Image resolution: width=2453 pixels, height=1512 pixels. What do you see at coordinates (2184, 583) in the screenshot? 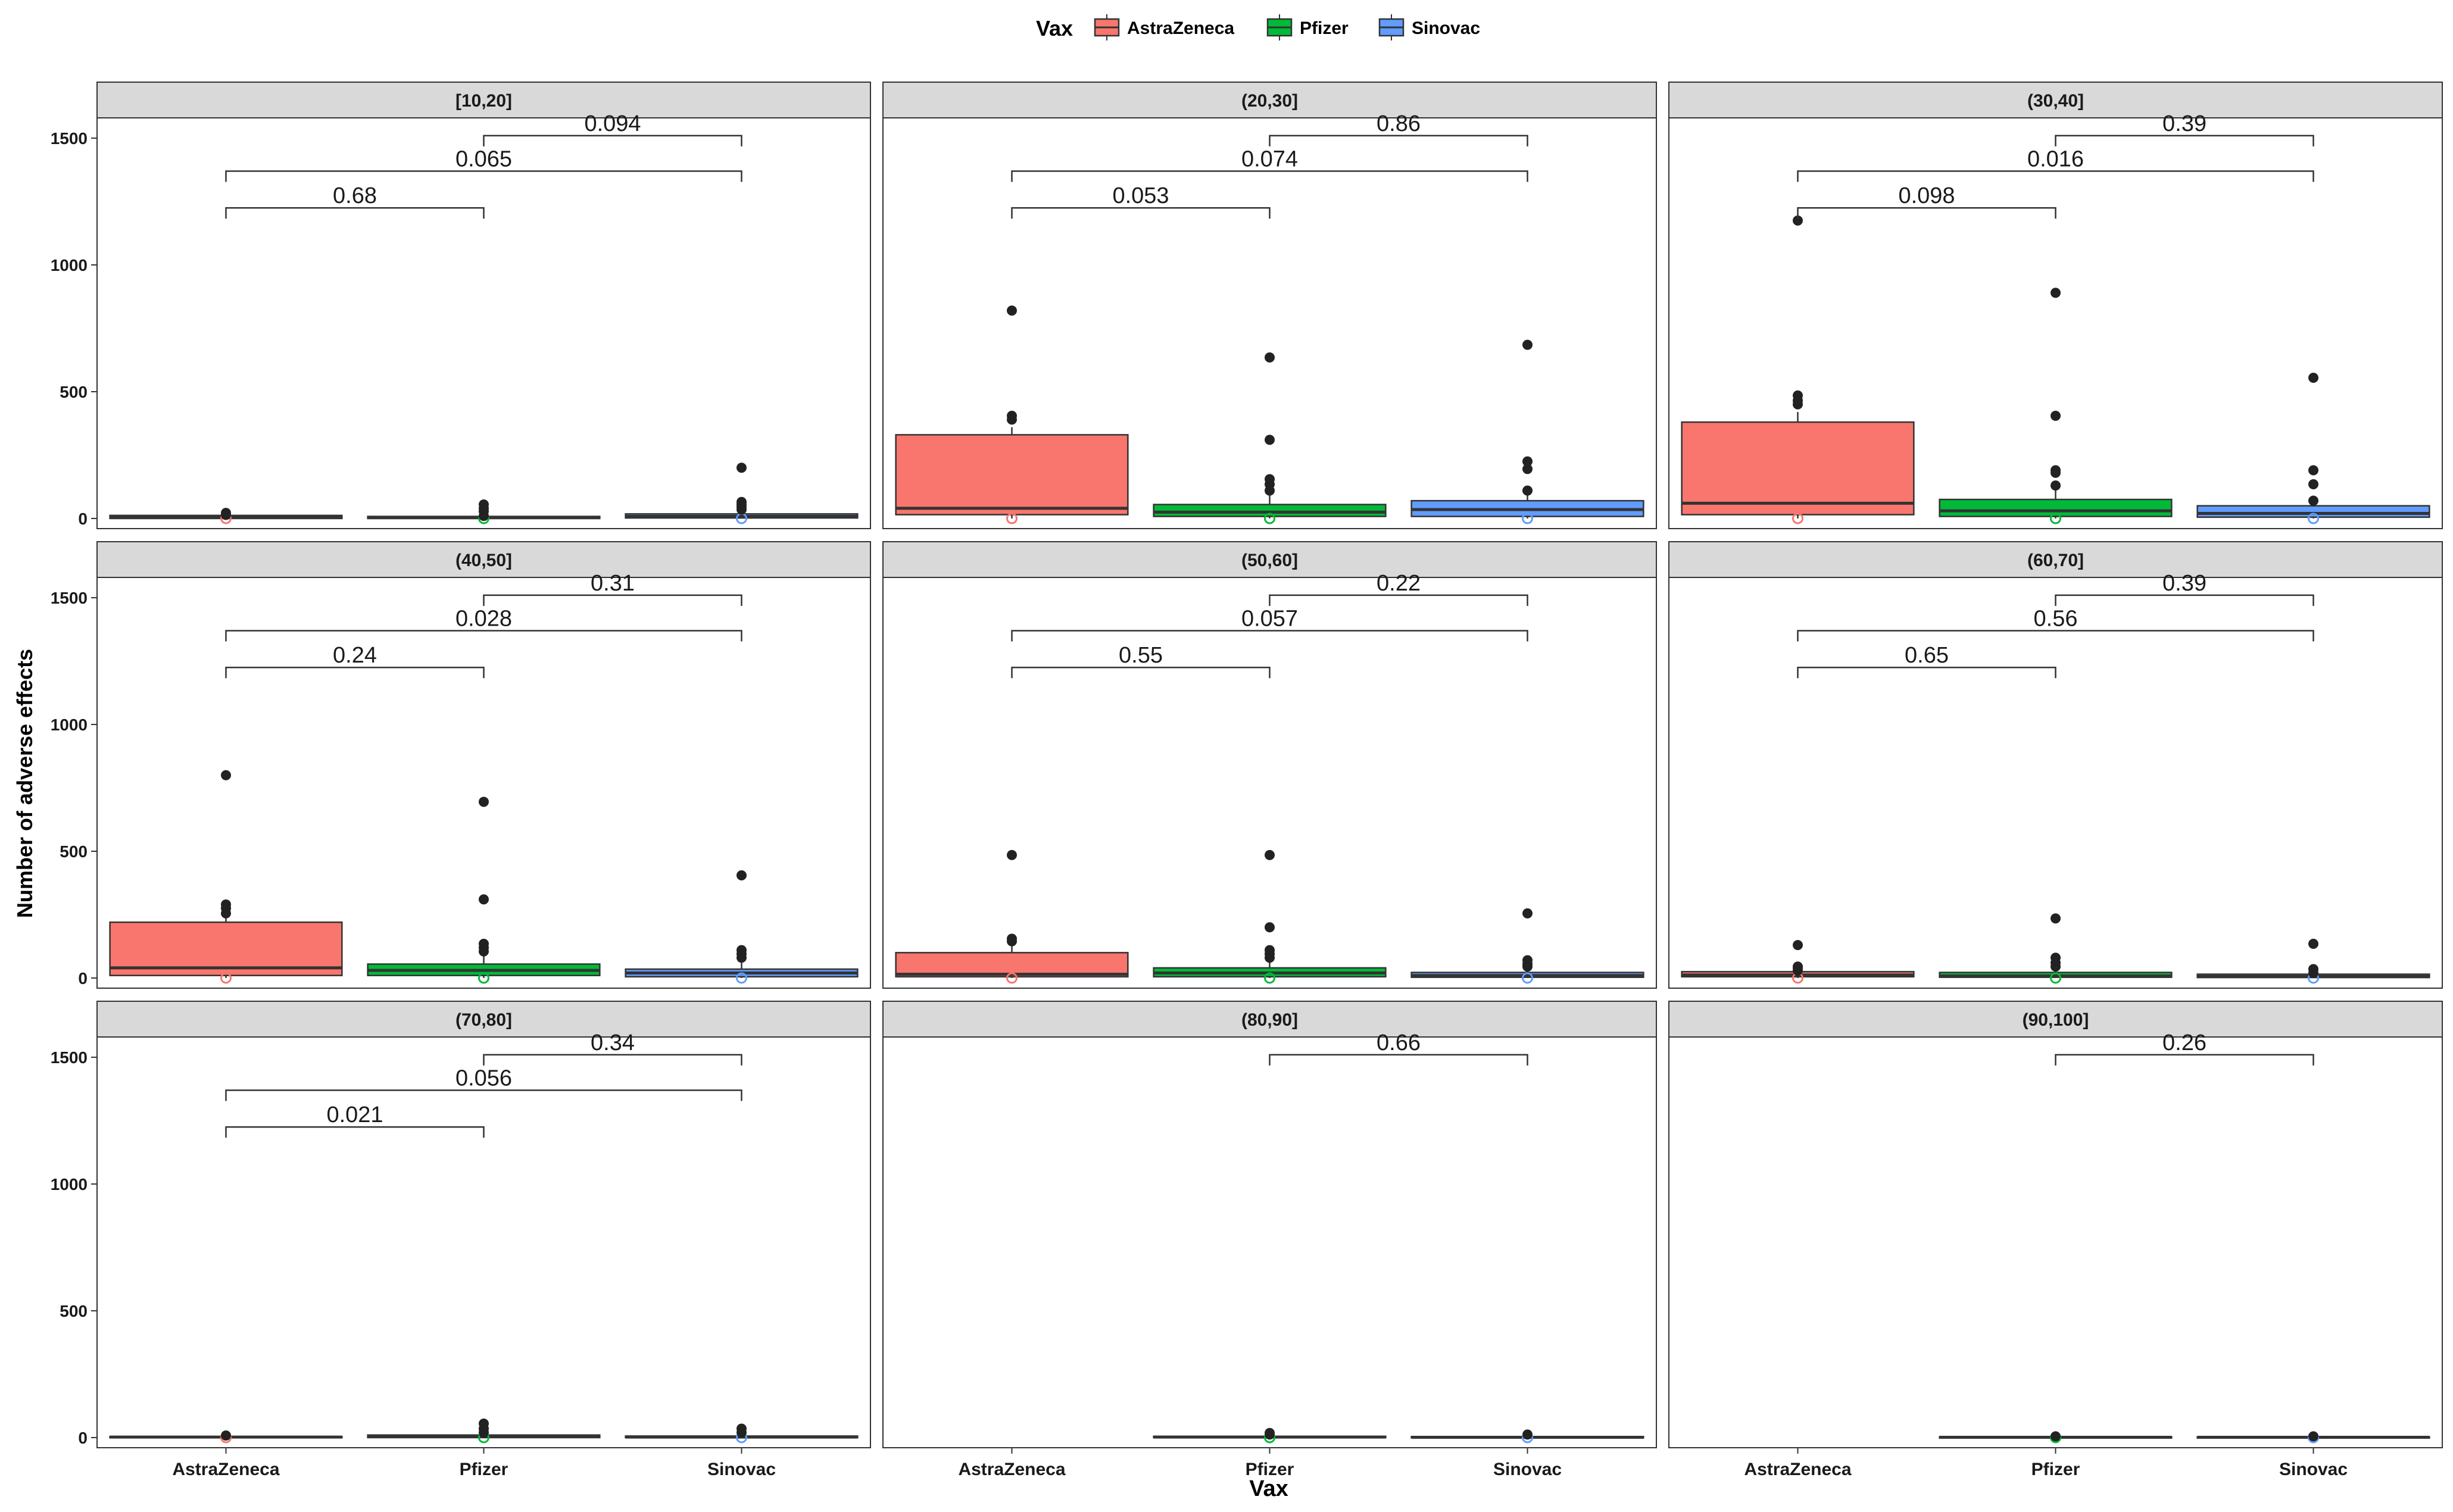
I see `bracket-p-value: 0.39` at bounding box center [2184, 583].